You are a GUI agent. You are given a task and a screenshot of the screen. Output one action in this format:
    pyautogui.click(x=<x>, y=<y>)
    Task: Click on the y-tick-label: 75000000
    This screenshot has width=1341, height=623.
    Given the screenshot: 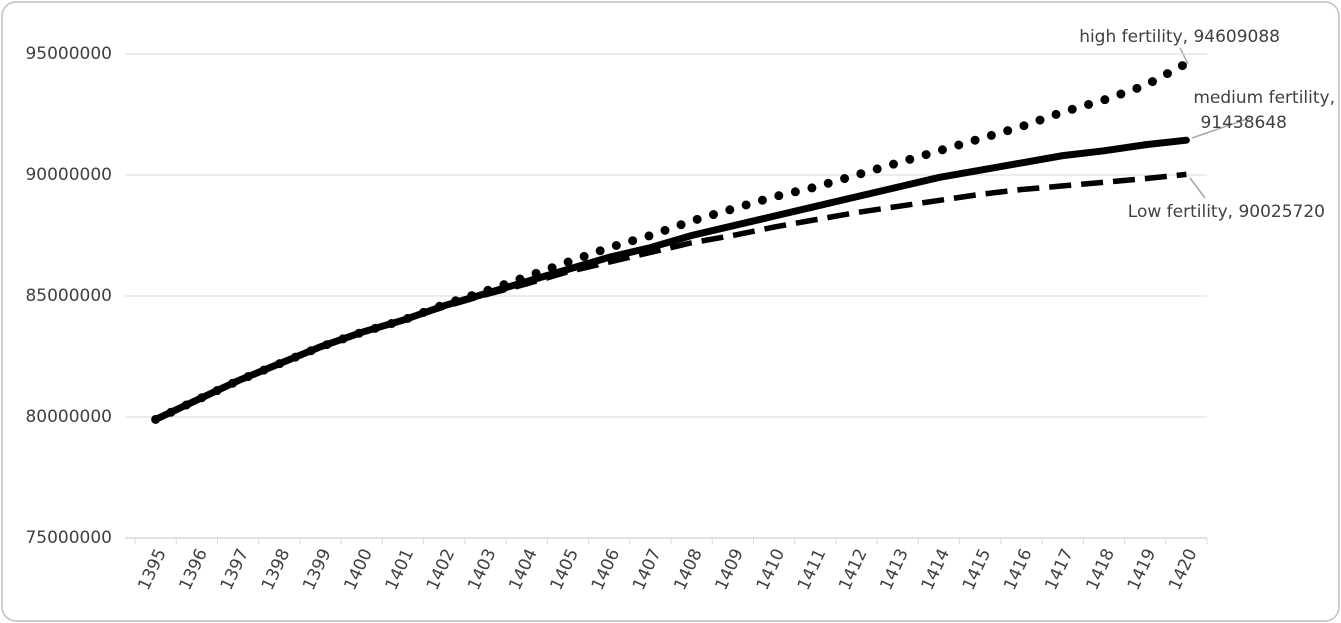 What is the action you would take?
    pyautogui.click(x=68, y=538)
    